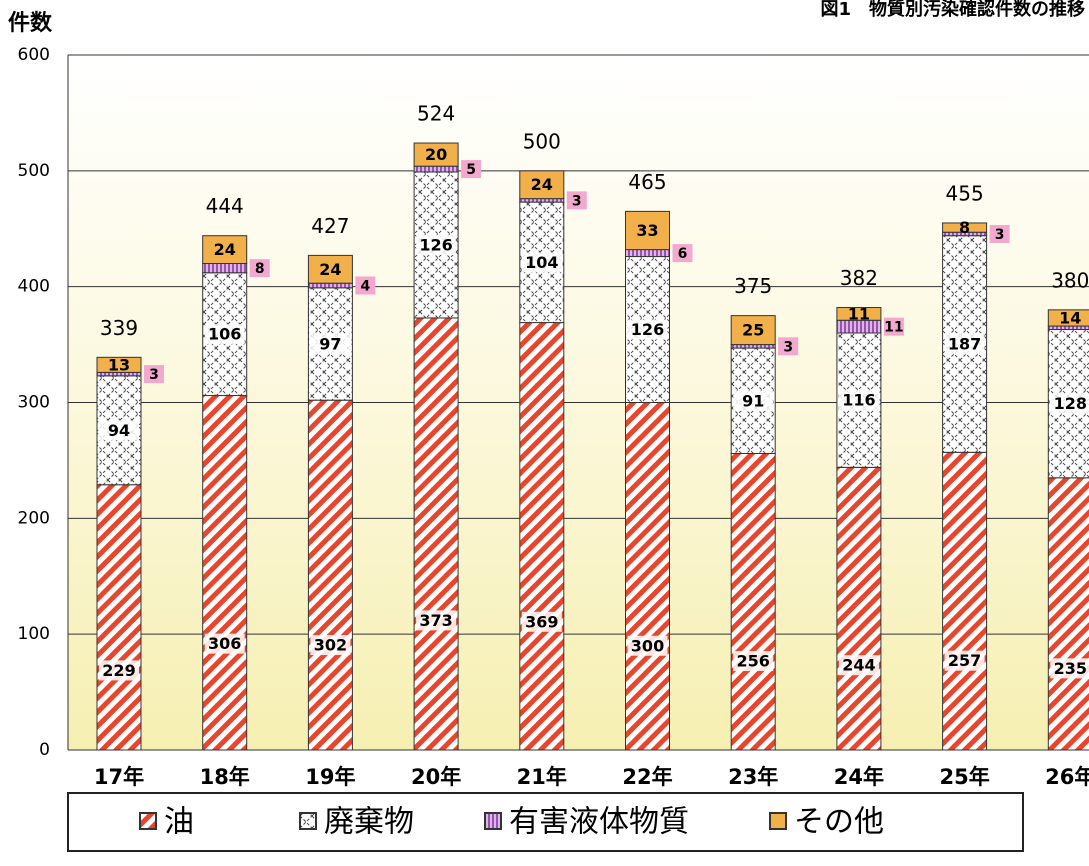 This screenshot has height=866, width=1089. I want to click on value-label: 106, so click(224, 334).